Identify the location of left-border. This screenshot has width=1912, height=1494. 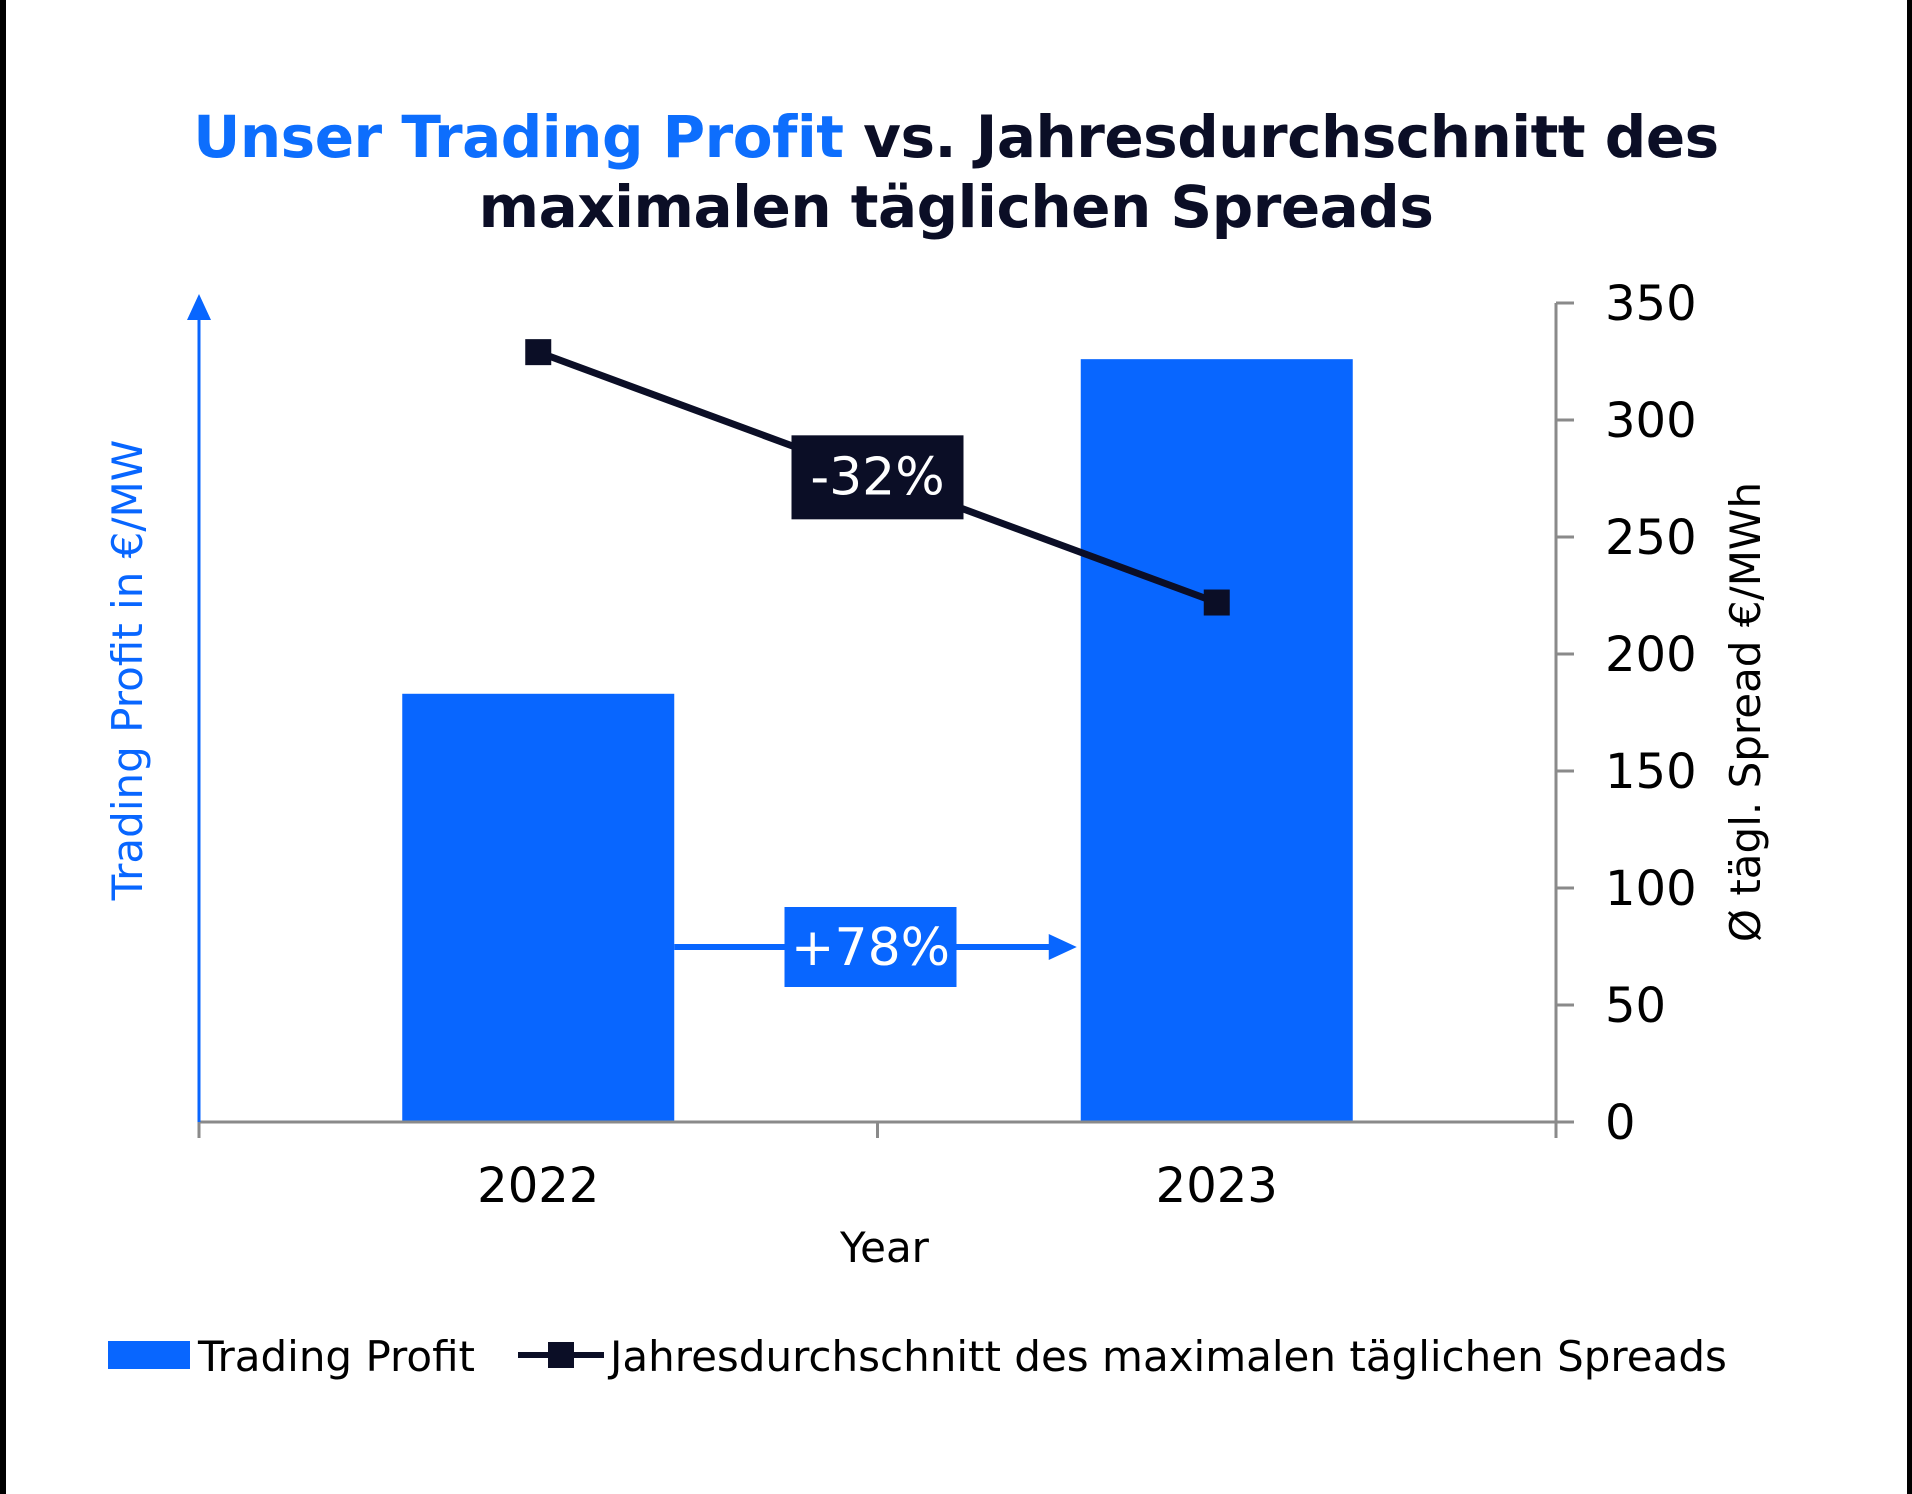
(3, 747).